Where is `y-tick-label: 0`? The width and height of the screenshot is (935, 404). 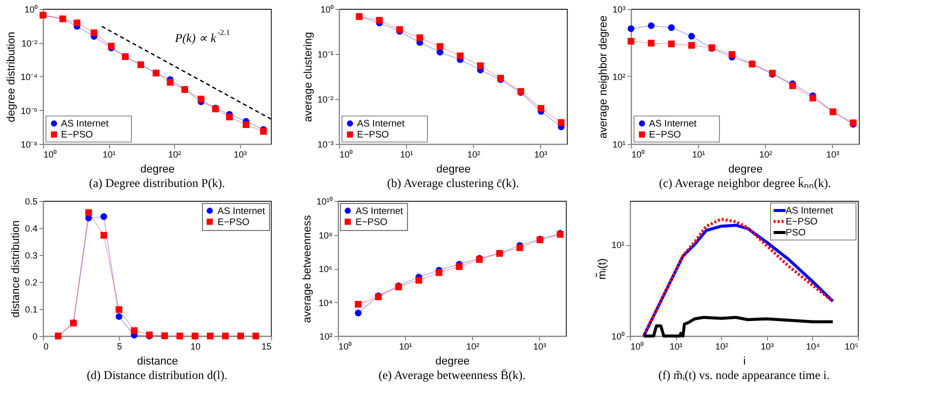
y-tick-label: 0 is located at coordinates (35, 337).